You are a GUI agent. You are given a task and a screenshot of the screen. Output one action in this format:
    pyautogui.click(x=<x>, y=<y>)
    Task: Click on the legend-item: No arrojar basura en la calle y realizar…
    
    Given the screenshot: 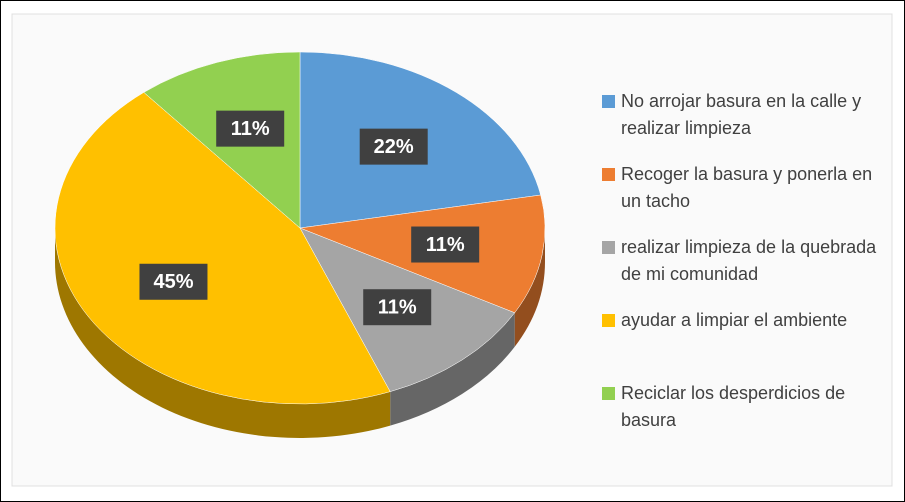 What is the action you would take?
    pyautogui.click(x=747, y=115)
    